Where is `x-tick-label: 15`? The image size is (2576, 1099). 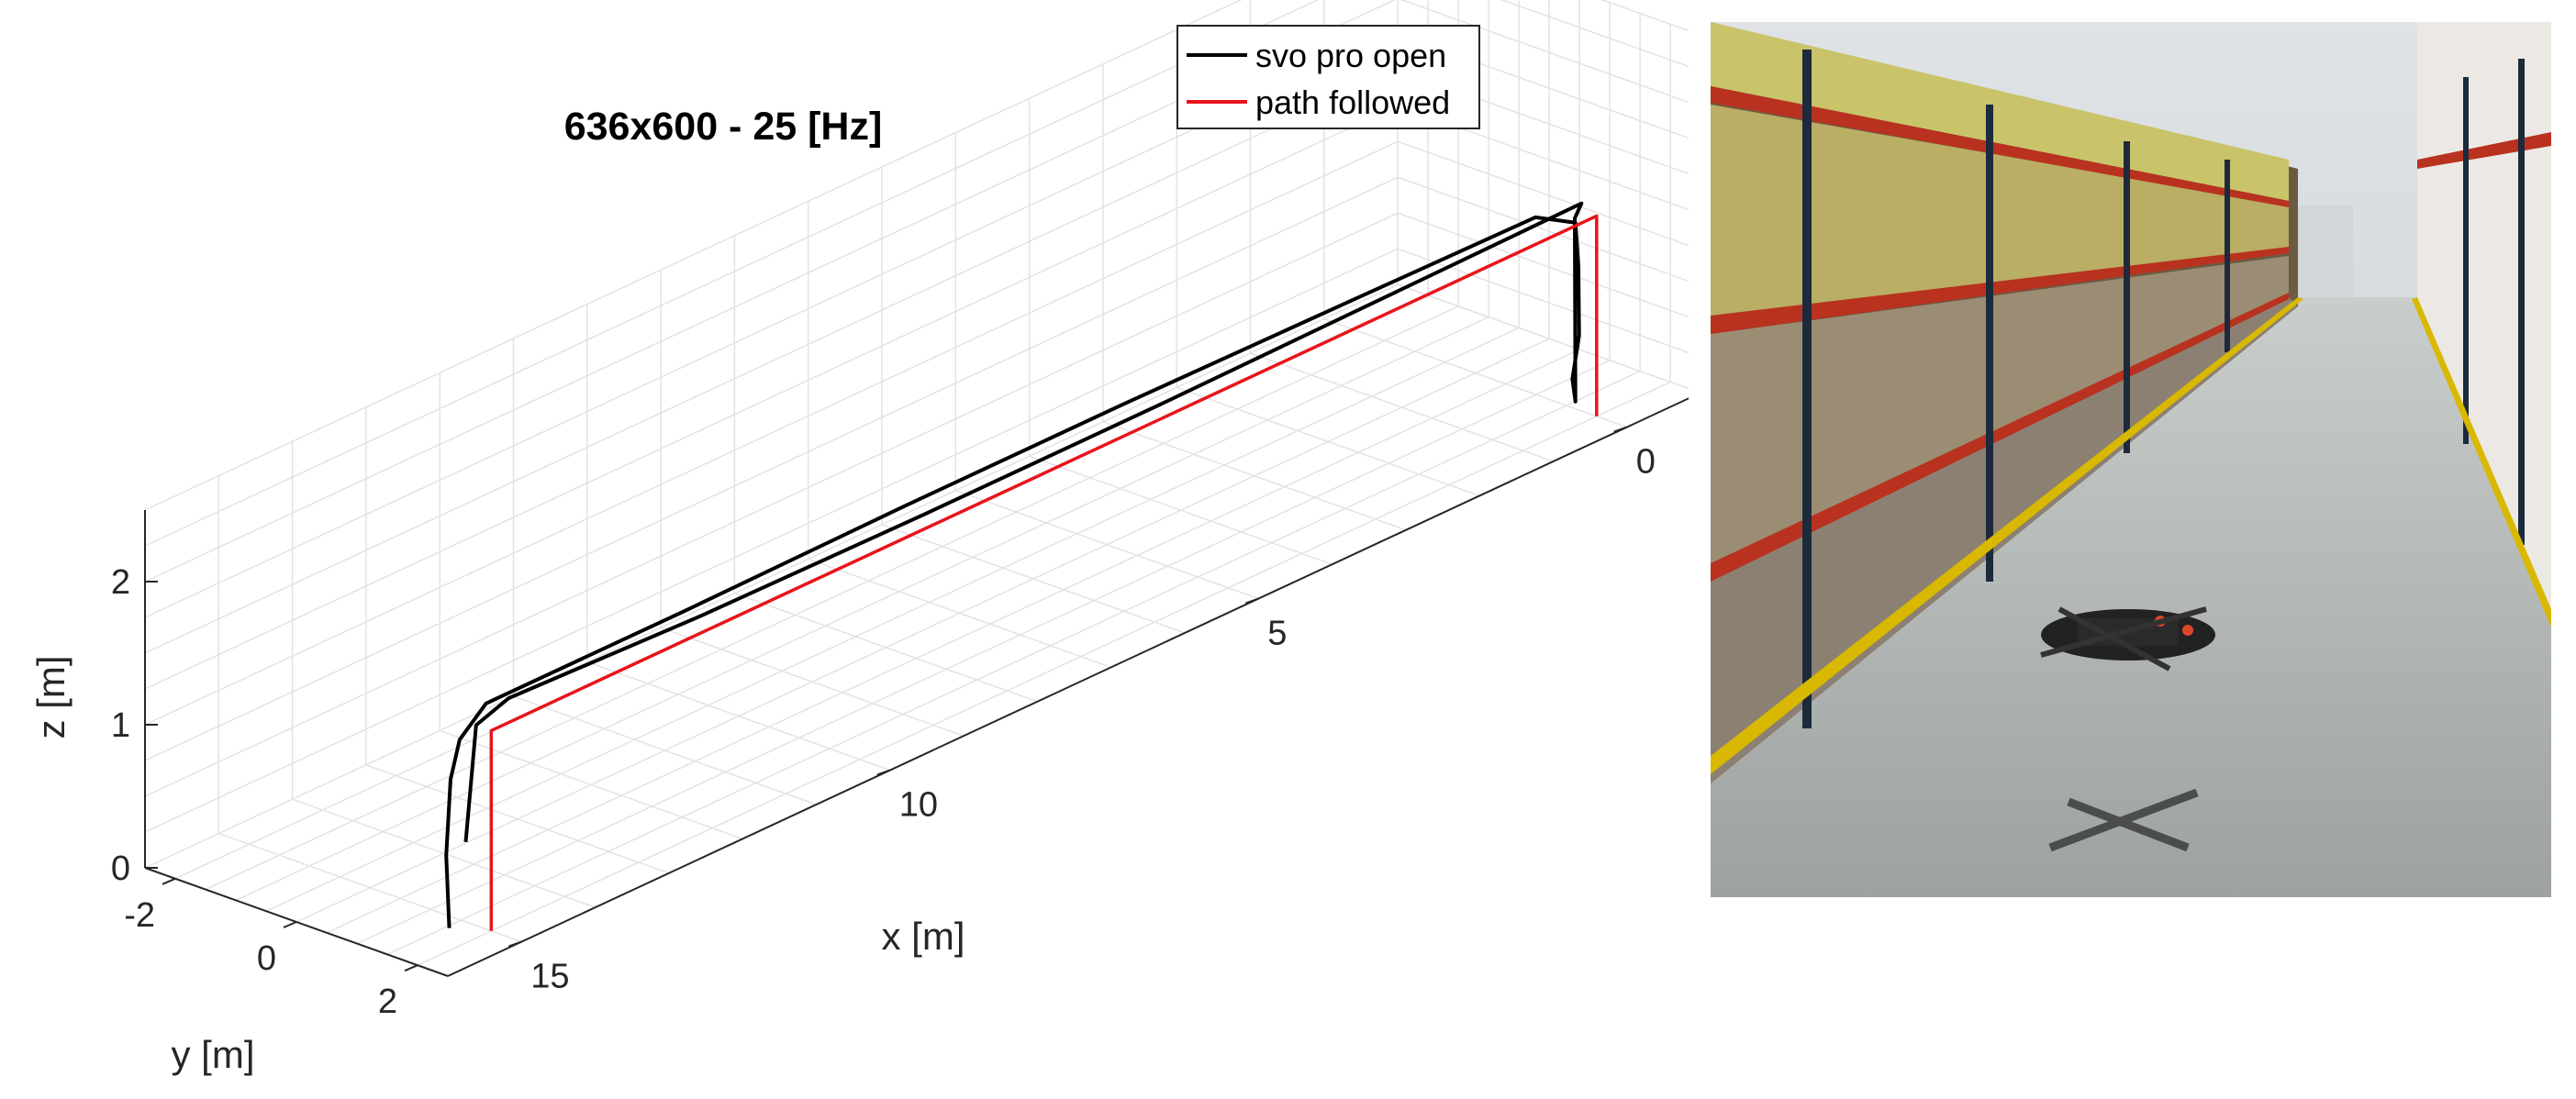
x-tick-label: 15 is located at coordinates (549, 977).